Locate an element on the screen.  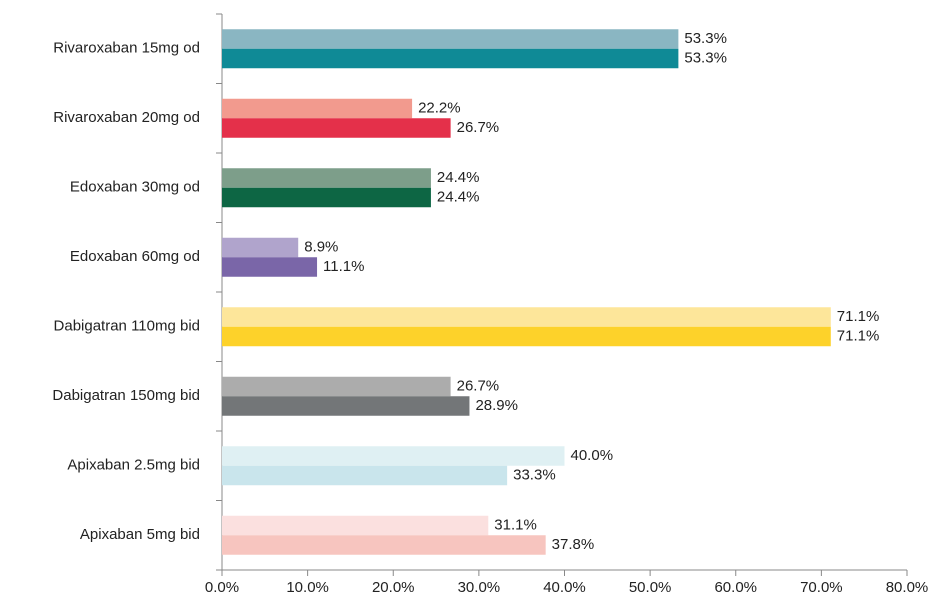
x-tick-label: 30.0% is located at coordinates (479, 587).